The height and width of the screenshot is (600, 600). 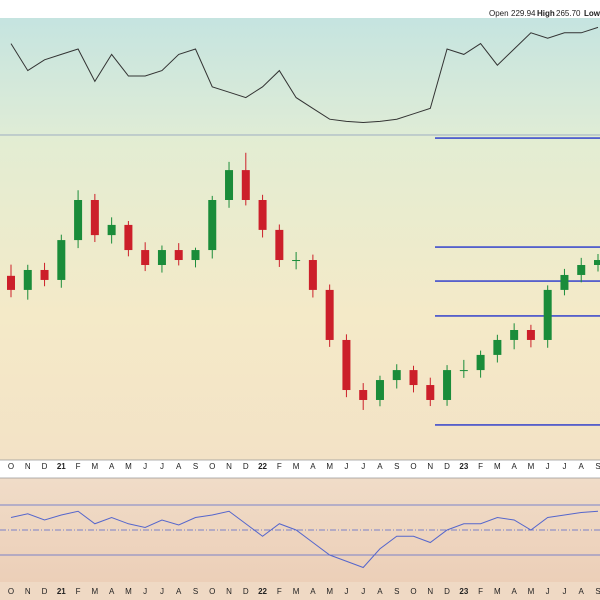 What do you see at coordinates (568, 13) in the screenshot?
I see `header-value: 265.70` at bounding box center [568, 13].